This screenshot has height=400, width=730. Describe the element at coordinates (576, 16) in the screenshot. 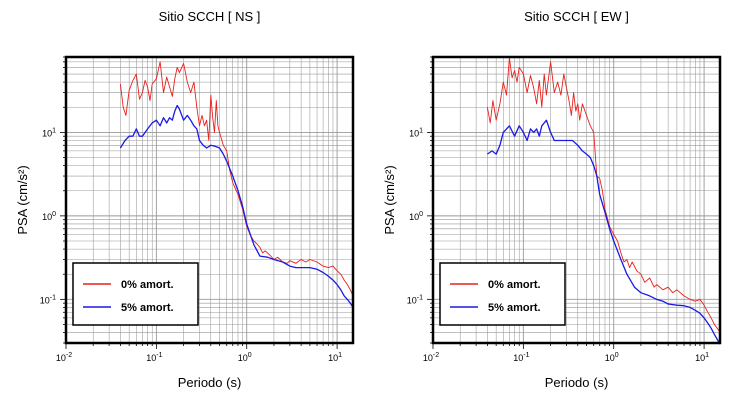

I see `chart-title: Sitio SCCH [ EW ]` at that location.